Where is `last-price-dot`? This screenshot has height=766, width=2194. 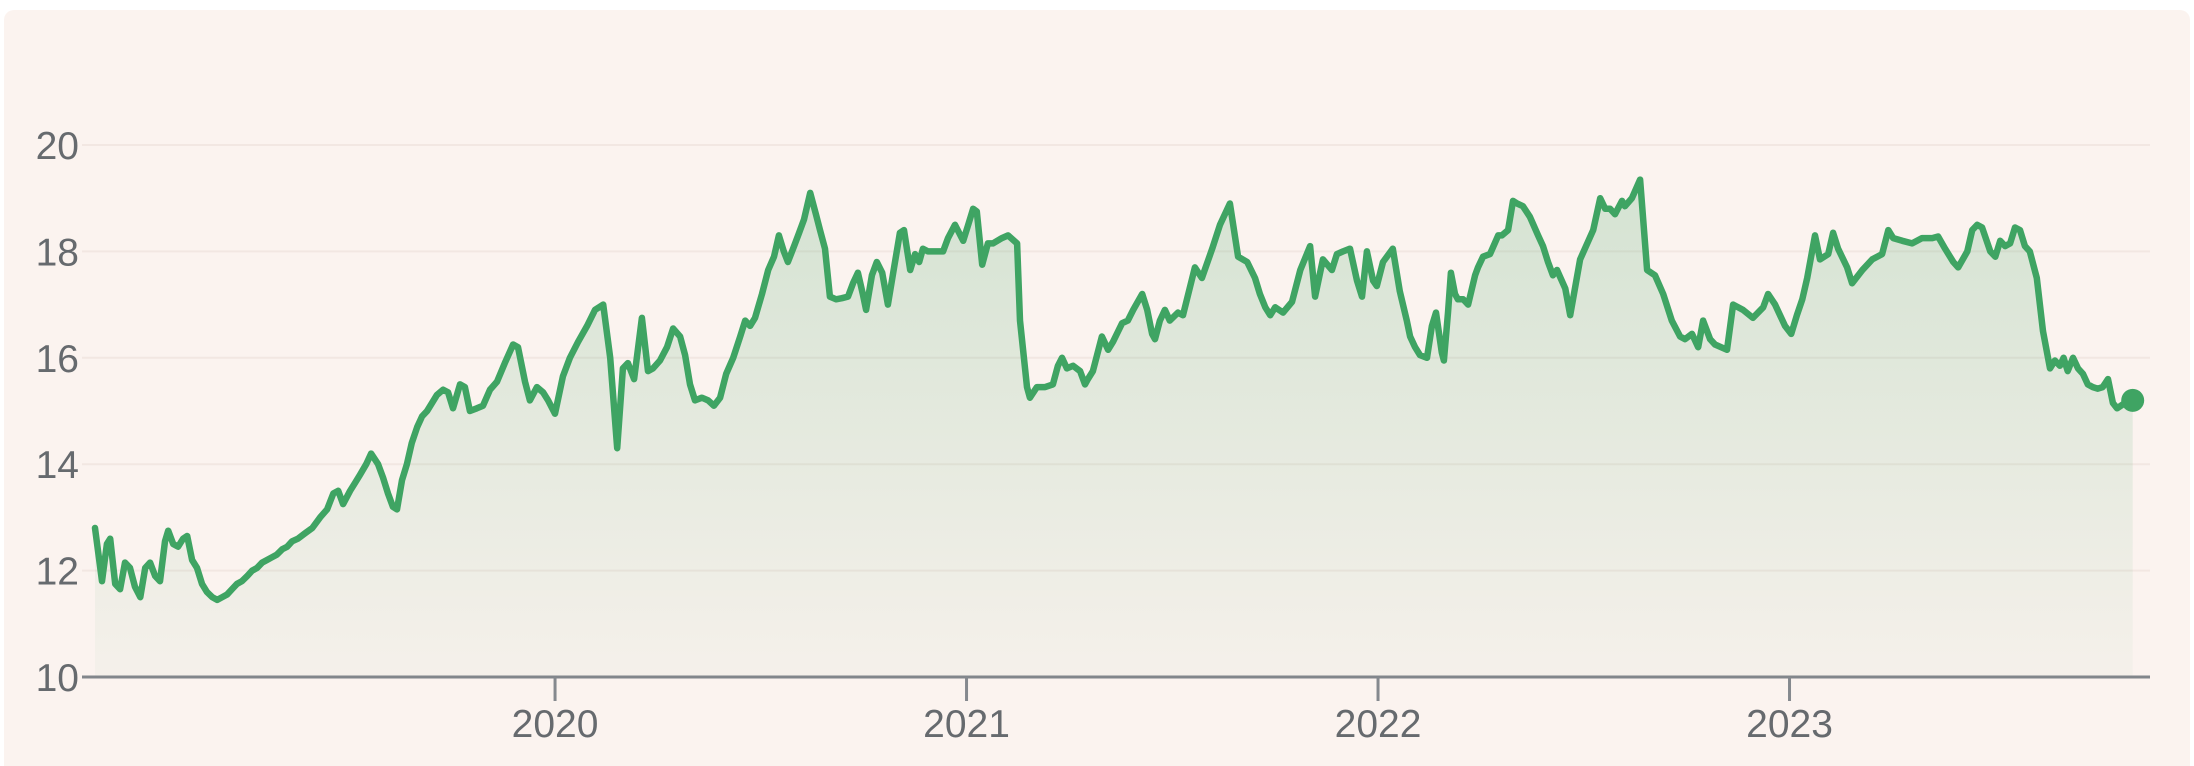 last-price-dot is located at coordinates (2133, 400).